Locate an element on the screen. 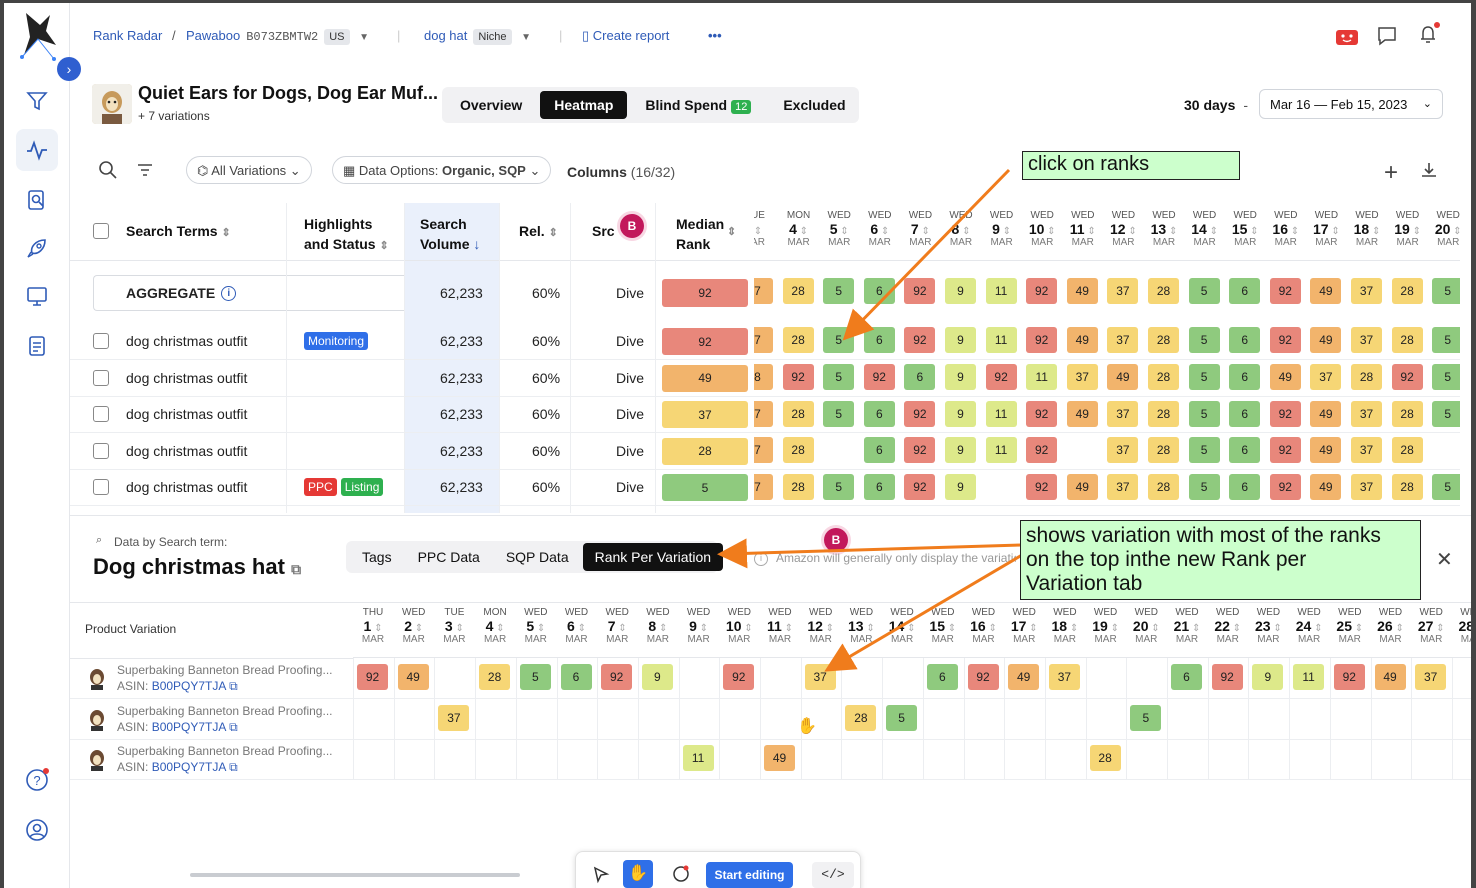 This screenshot has height=888, width=1476. tab-excluded: Excluded is located at coordinates (814, 105).